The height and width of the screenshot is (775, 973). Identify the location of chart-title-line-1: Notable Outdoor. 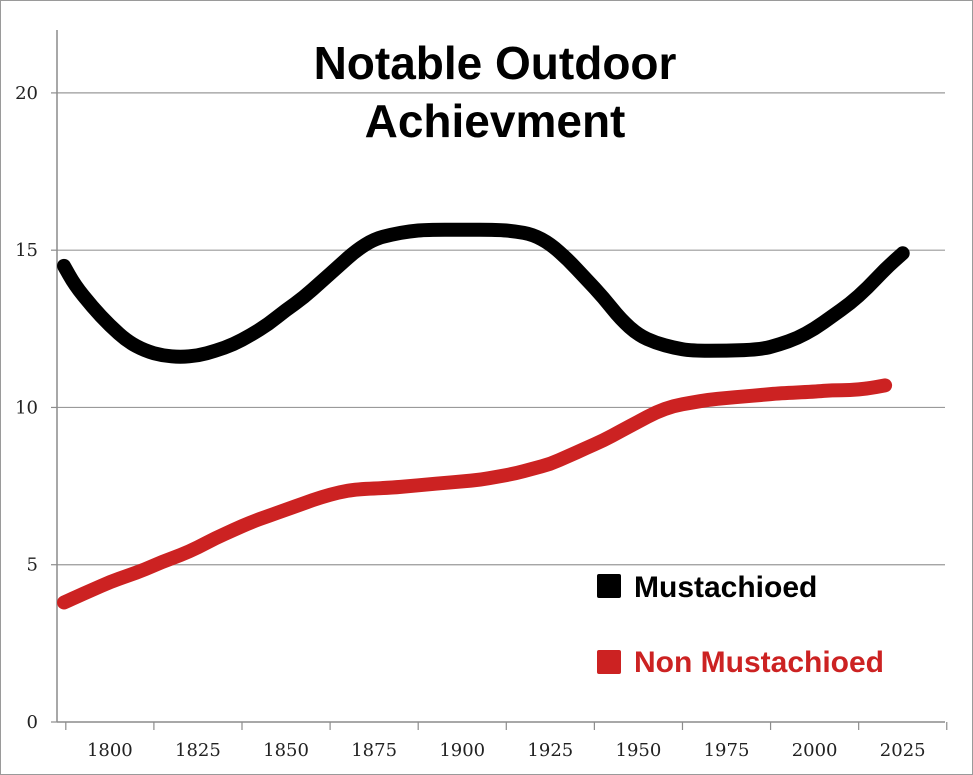
(495, 63).